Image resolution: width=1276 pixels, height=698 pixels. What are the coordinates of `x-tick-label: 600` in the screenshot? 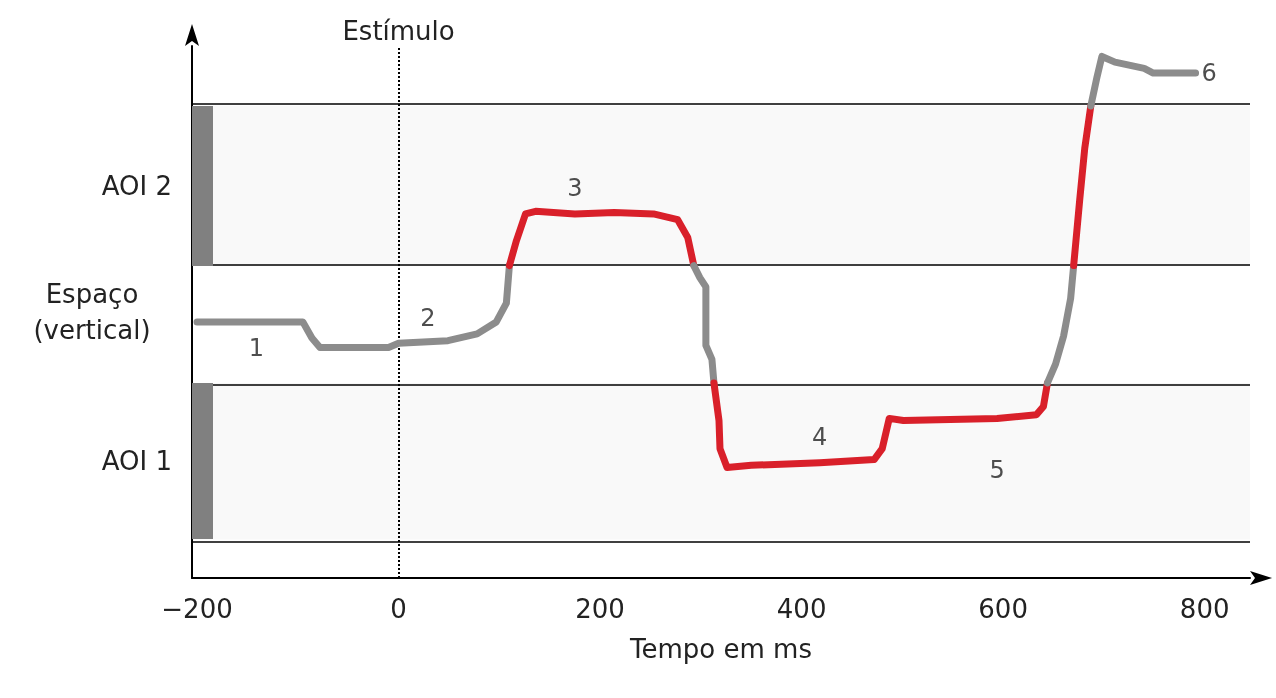 It's located at (1003, 609).